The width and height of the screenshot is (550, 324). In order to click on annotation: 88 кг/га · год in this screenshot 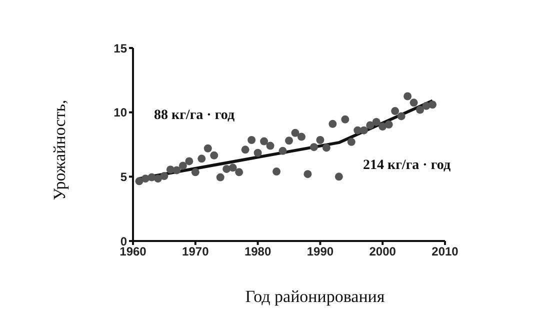, I will do `click(194, 116)`.